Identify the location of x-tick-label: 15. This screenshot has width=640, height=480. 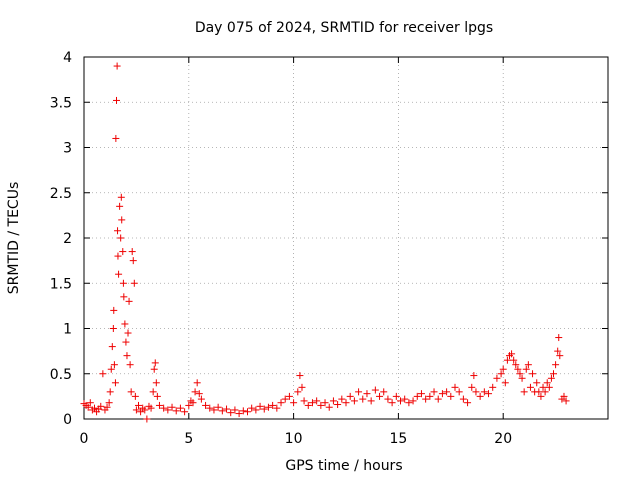
(398, 439).